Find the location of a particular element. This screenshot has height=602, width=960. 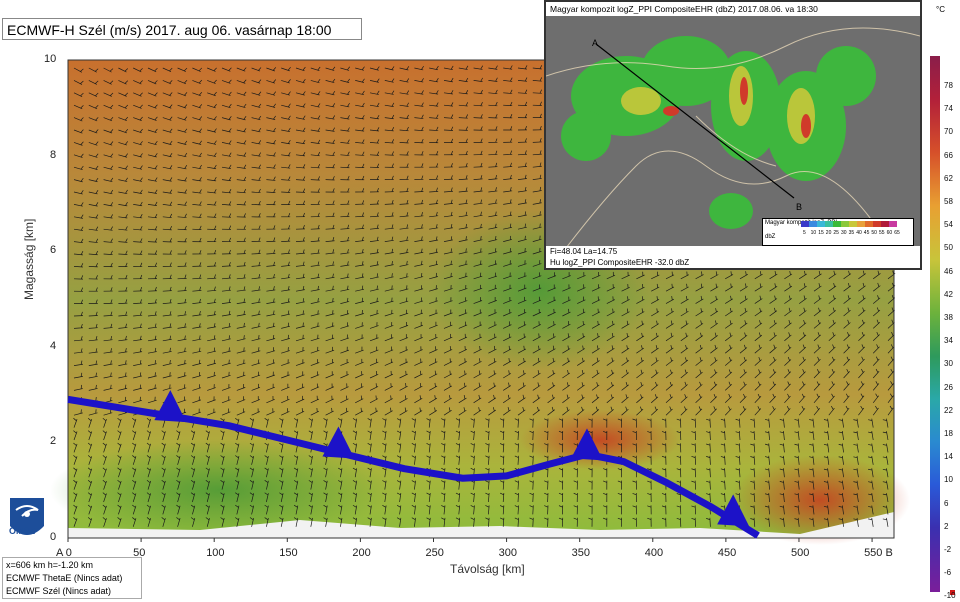

x-tick-label: 400 is located at coordinates (654, 553).